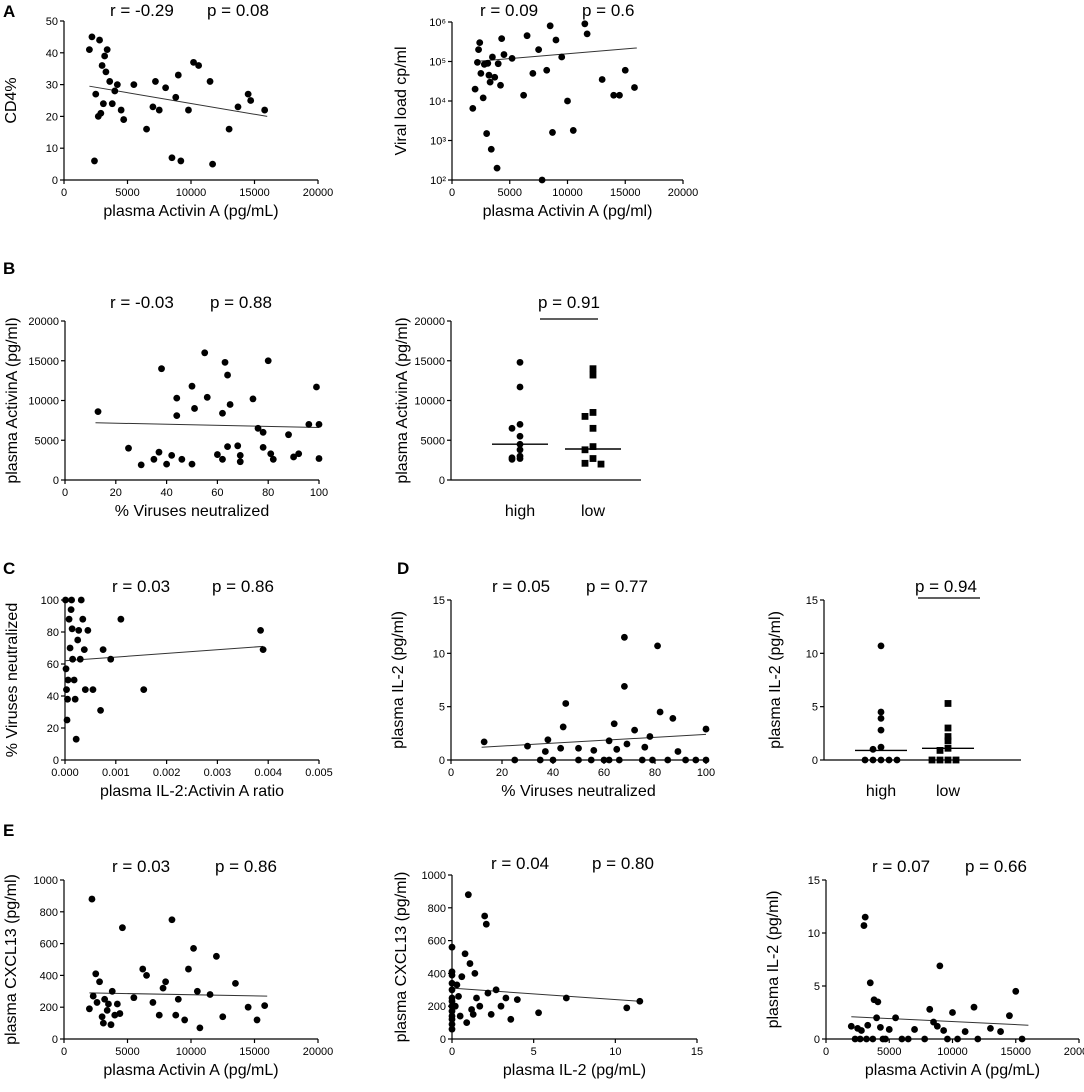  I want to click on a1-stat-p: p = 0.08, so click(238, 10).